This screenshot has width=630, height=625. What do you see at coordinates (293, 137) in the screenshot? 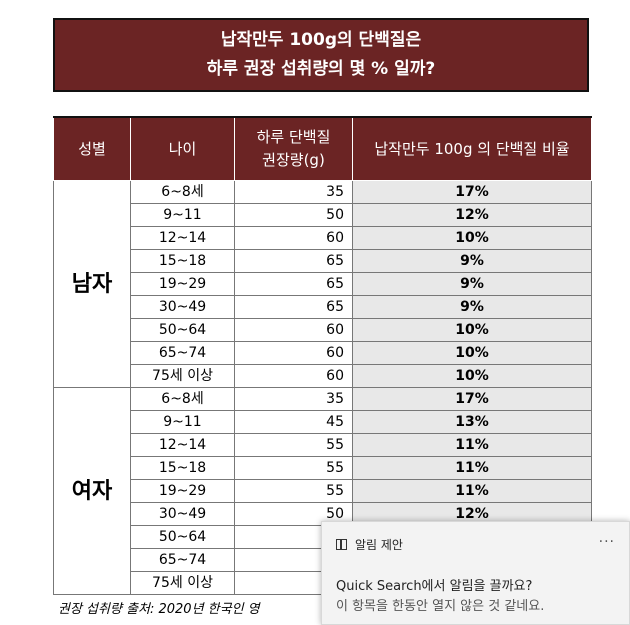
I see `header-rec-line1: 하루 단백질` at bounding box center [293, 137].